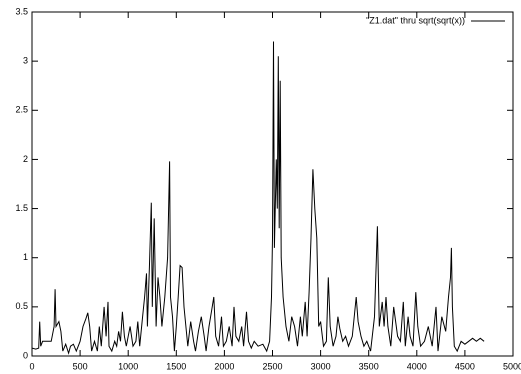 This screenshot has width=521, height=374. Describe the element at coordinates (512, 366) in the screenshot. I see `x-tick-label: 5000` at that location.